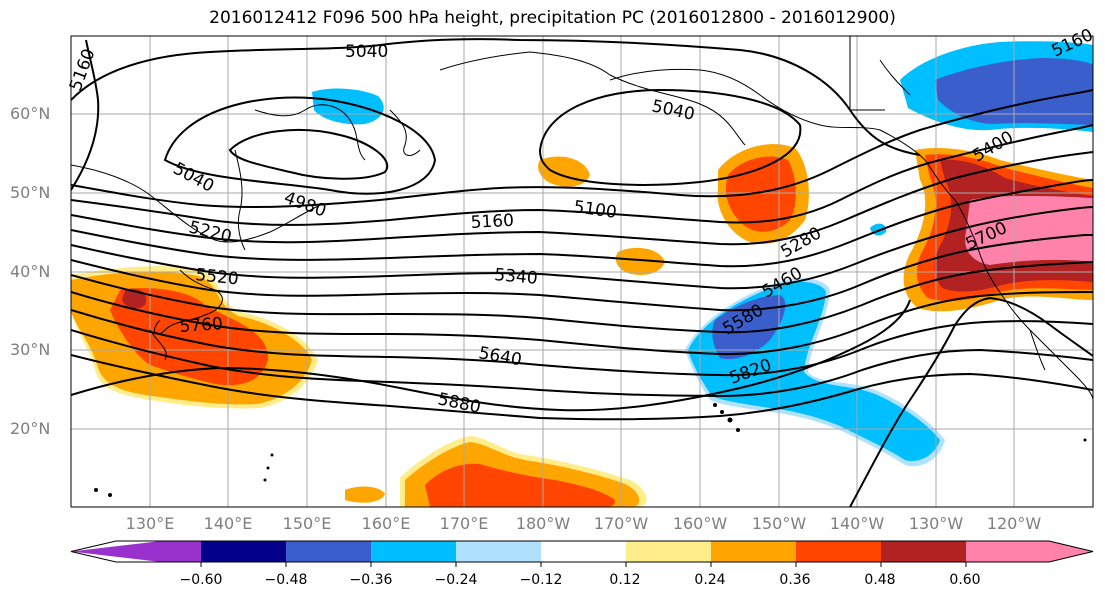  What do you see at coordinates (516, 277) in the screenshot?
I see `contour-label: 5340` at bounding box center [516, 277].